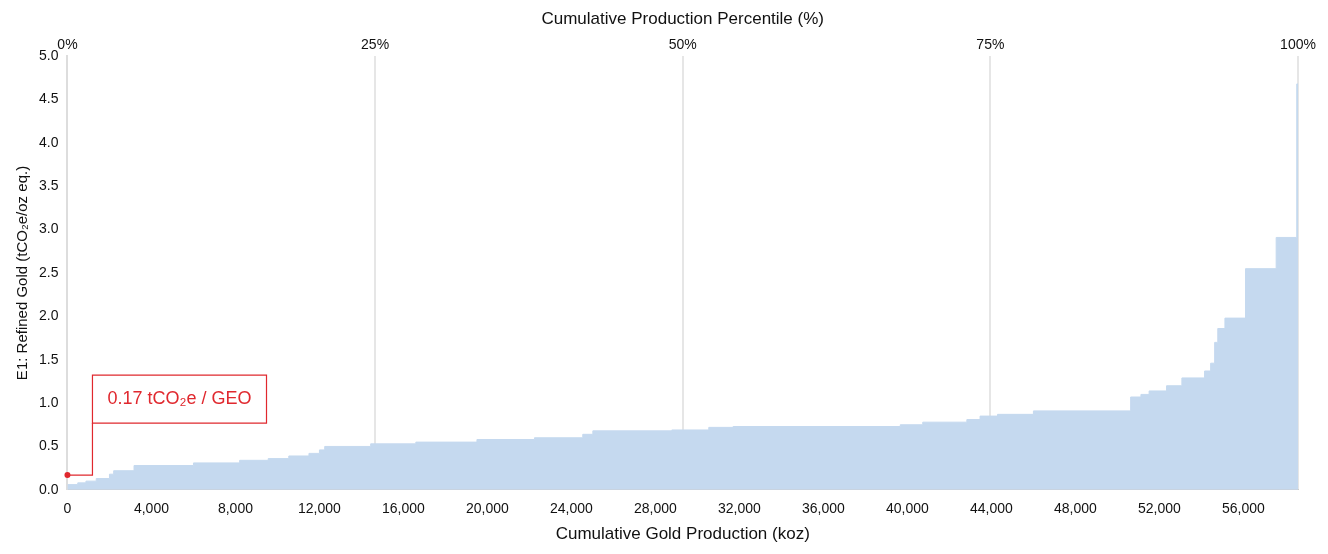  Describe the element at coordinates (179, 398) in the screenshot. I see `annotation: 0.17 tCO₂e / GEO` at that location.